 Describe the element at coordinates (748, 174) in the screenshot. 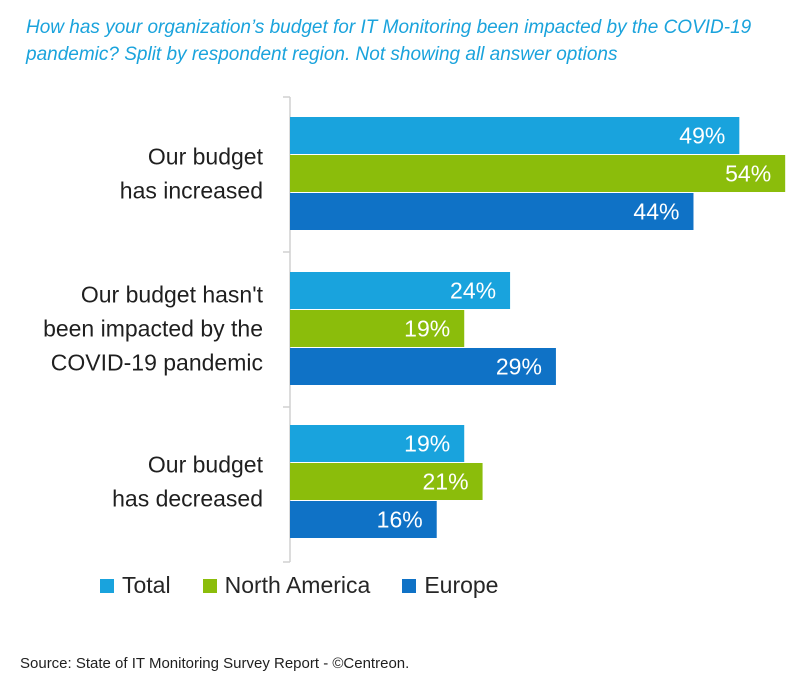

I see `data-label: 54%` at that location.